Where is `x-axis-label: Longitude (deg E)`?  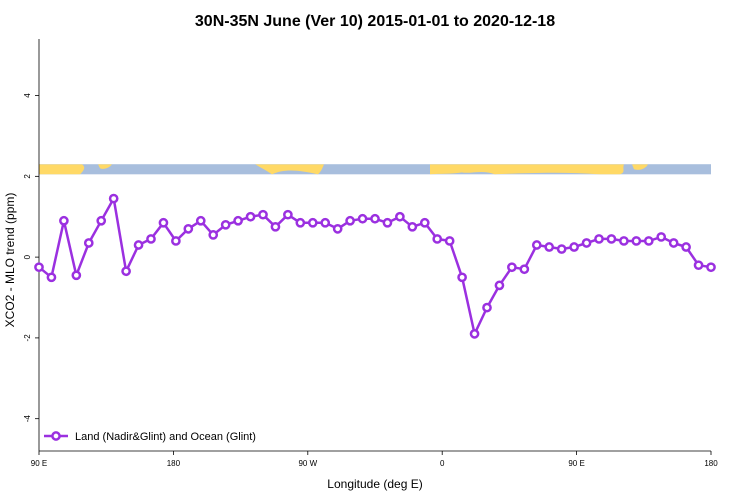 x-axis-label: Longitude (deg E) is located at coordinates (374, 484).